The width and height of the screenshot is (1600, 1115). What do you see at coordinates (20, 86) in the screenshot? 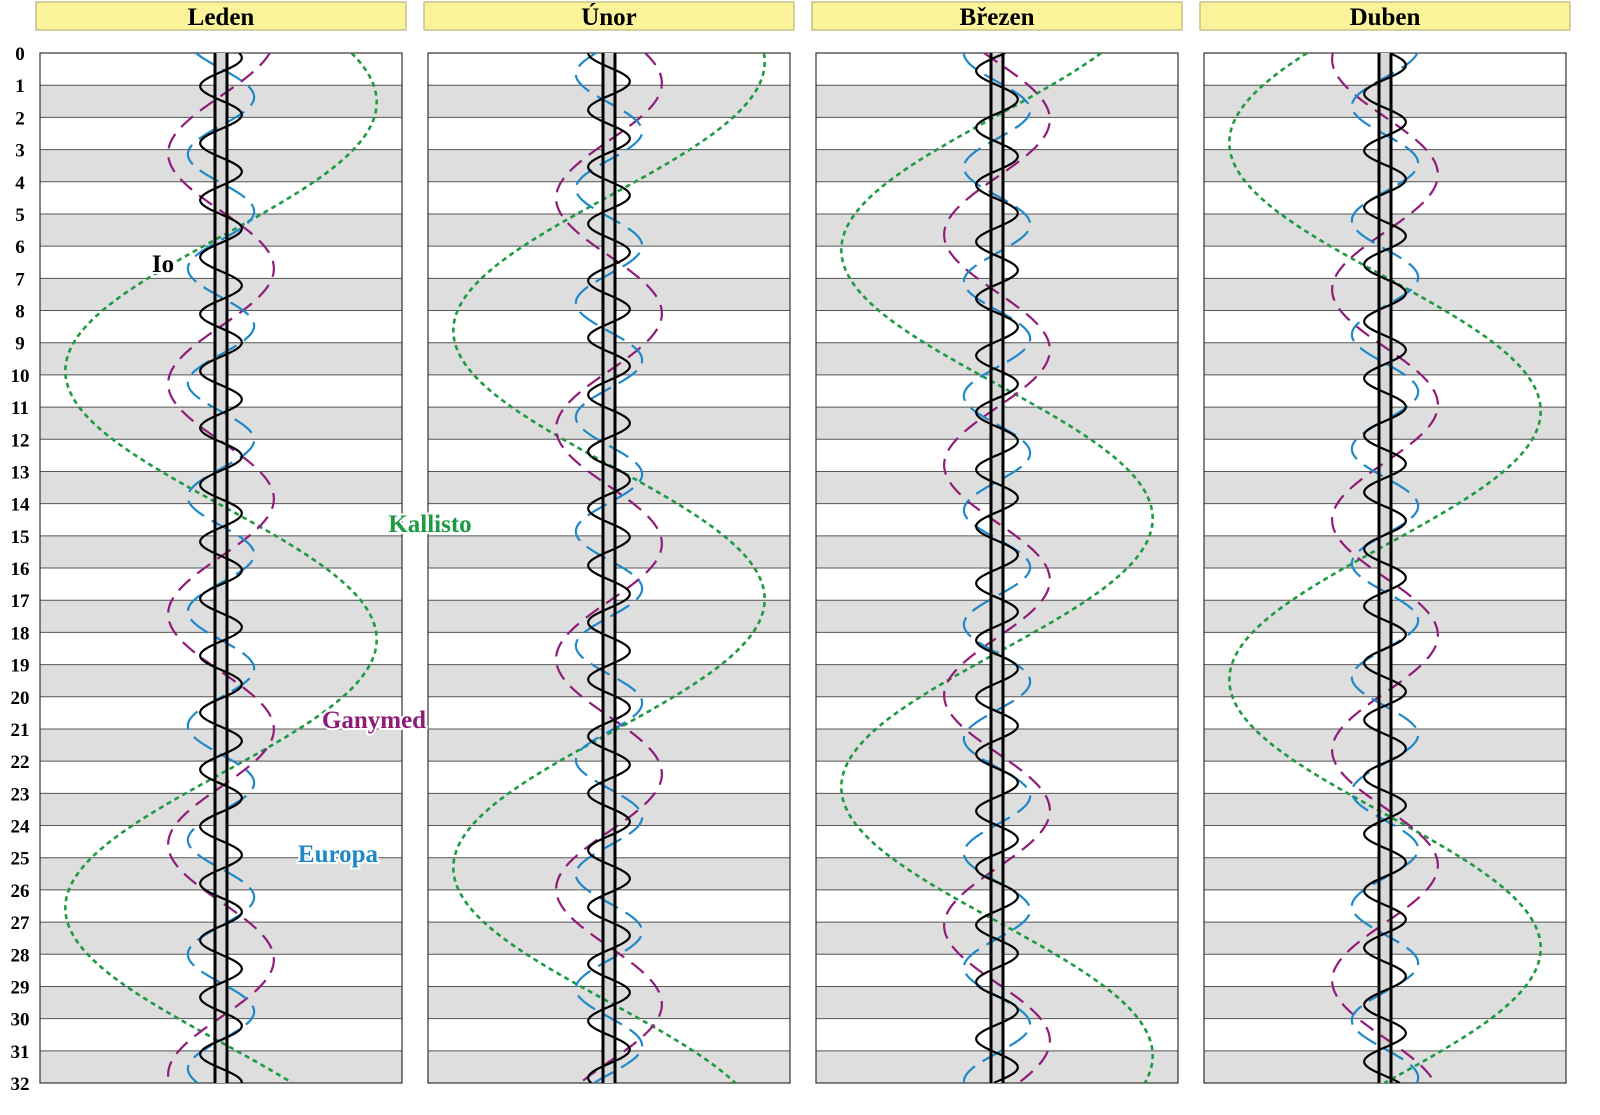
I see `day-tick-label: 1` at bounding box center [20, 86].